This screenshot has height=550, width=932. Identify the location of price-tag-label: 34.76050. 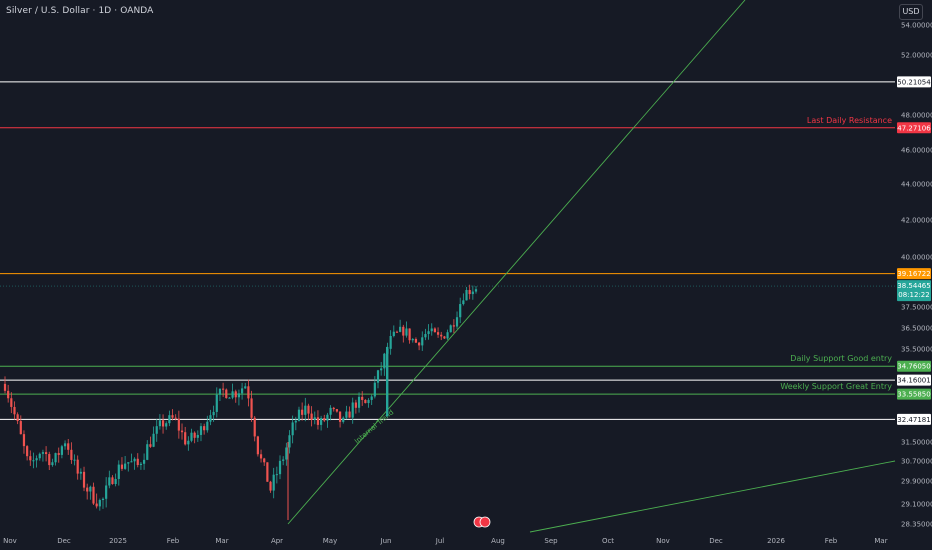
(913, 367).